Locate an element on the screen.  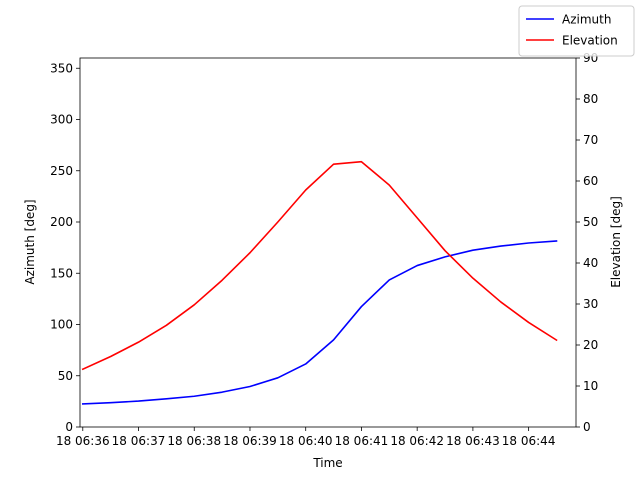
y-left-tick-label: 50 is located at coordinates (65, 376).